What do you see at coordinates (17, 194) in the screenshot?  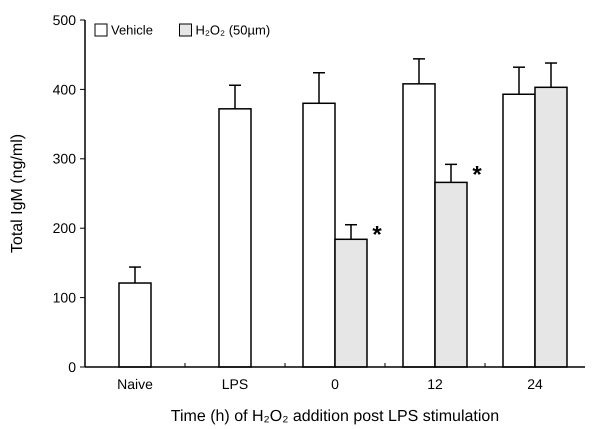 I see `y-axis-title: Total IgM (ng/ml)` at bounding box center [17, 194].